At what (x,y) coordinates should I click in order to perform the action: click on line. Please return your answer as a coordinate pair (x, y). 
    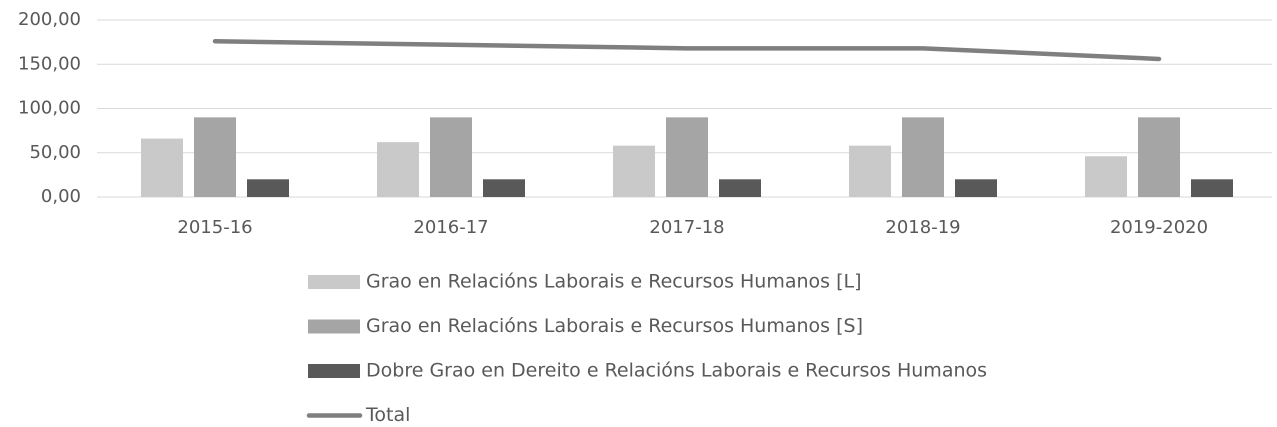
    Looking at the image, I should click on (687, 50).